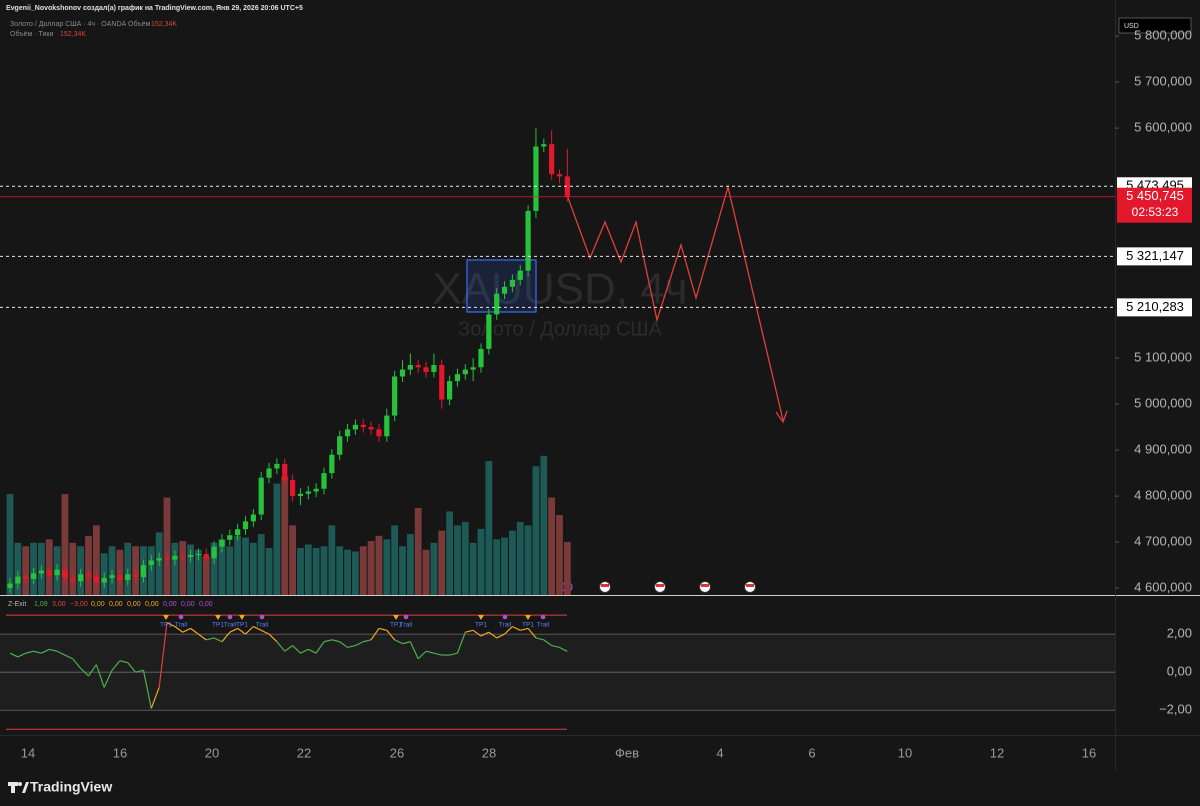 The image size is (1200, 806). What do you see at coordinates (134, 604) in the screenshot?
I see `oscillator-legend-value: 0,00` at bounding box center [134, 604].